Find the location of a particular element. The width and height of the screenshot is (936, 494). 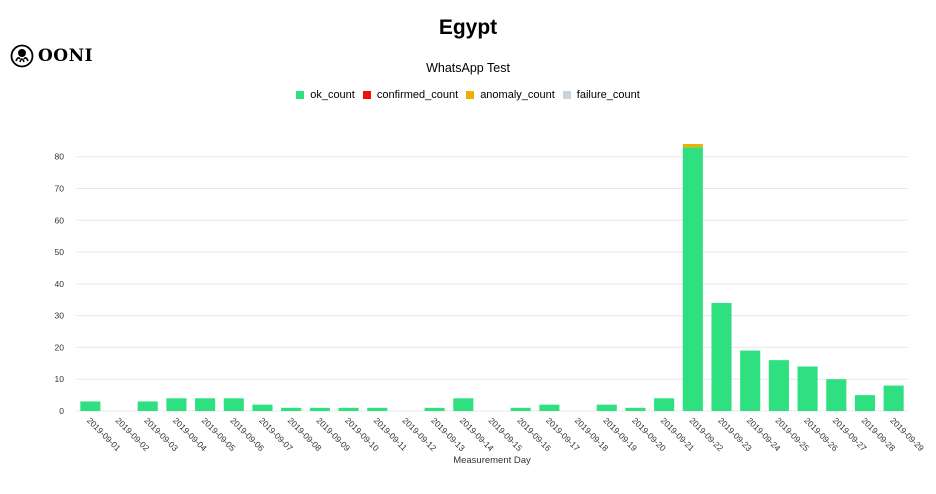

legend-swatch-anomaly is located at coordinates (470, 95).